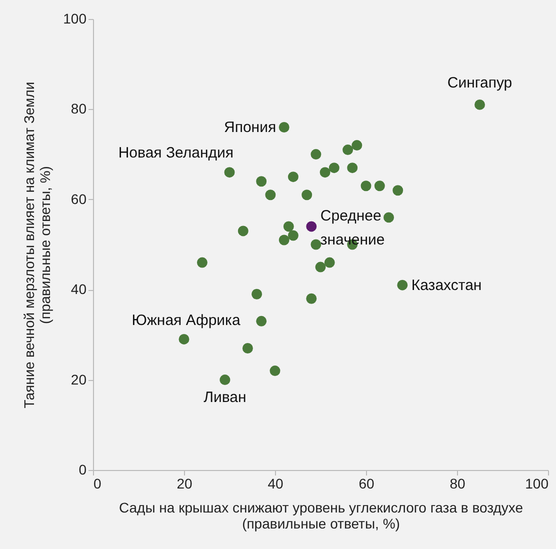 This screenshot has height=549, width=556. I want to click on annotation: Южная Африка, so click(186, 321).